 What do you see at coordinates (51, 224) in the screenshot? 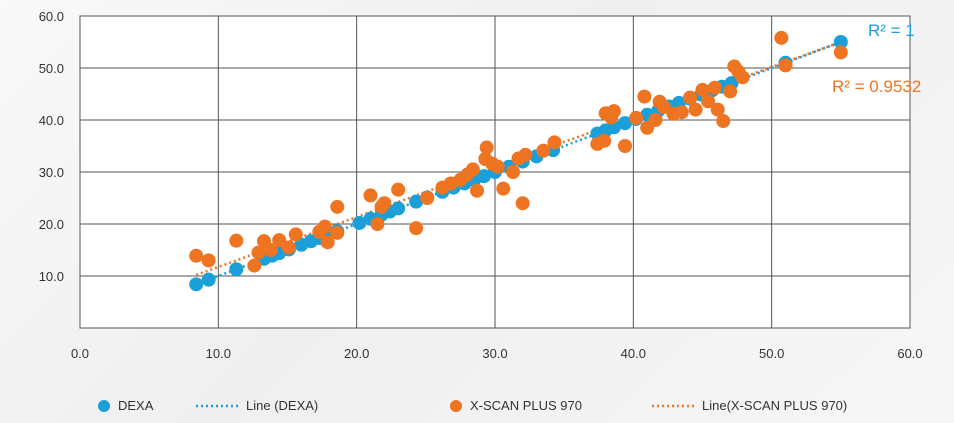
I see `y-tick-label: 20.0` at bounding box center [51, 224].